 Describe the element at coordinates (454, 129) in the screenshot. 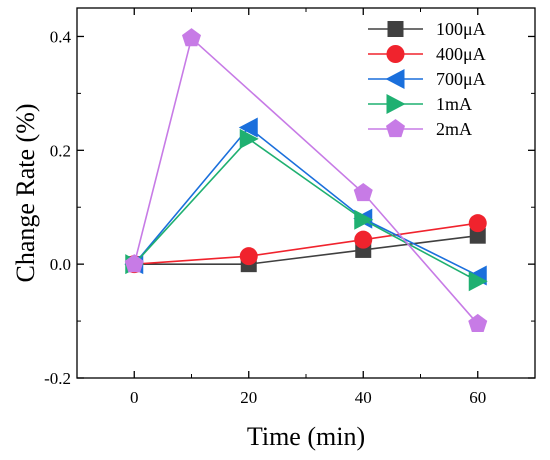

I see `legend-label: 2mA` at that location.